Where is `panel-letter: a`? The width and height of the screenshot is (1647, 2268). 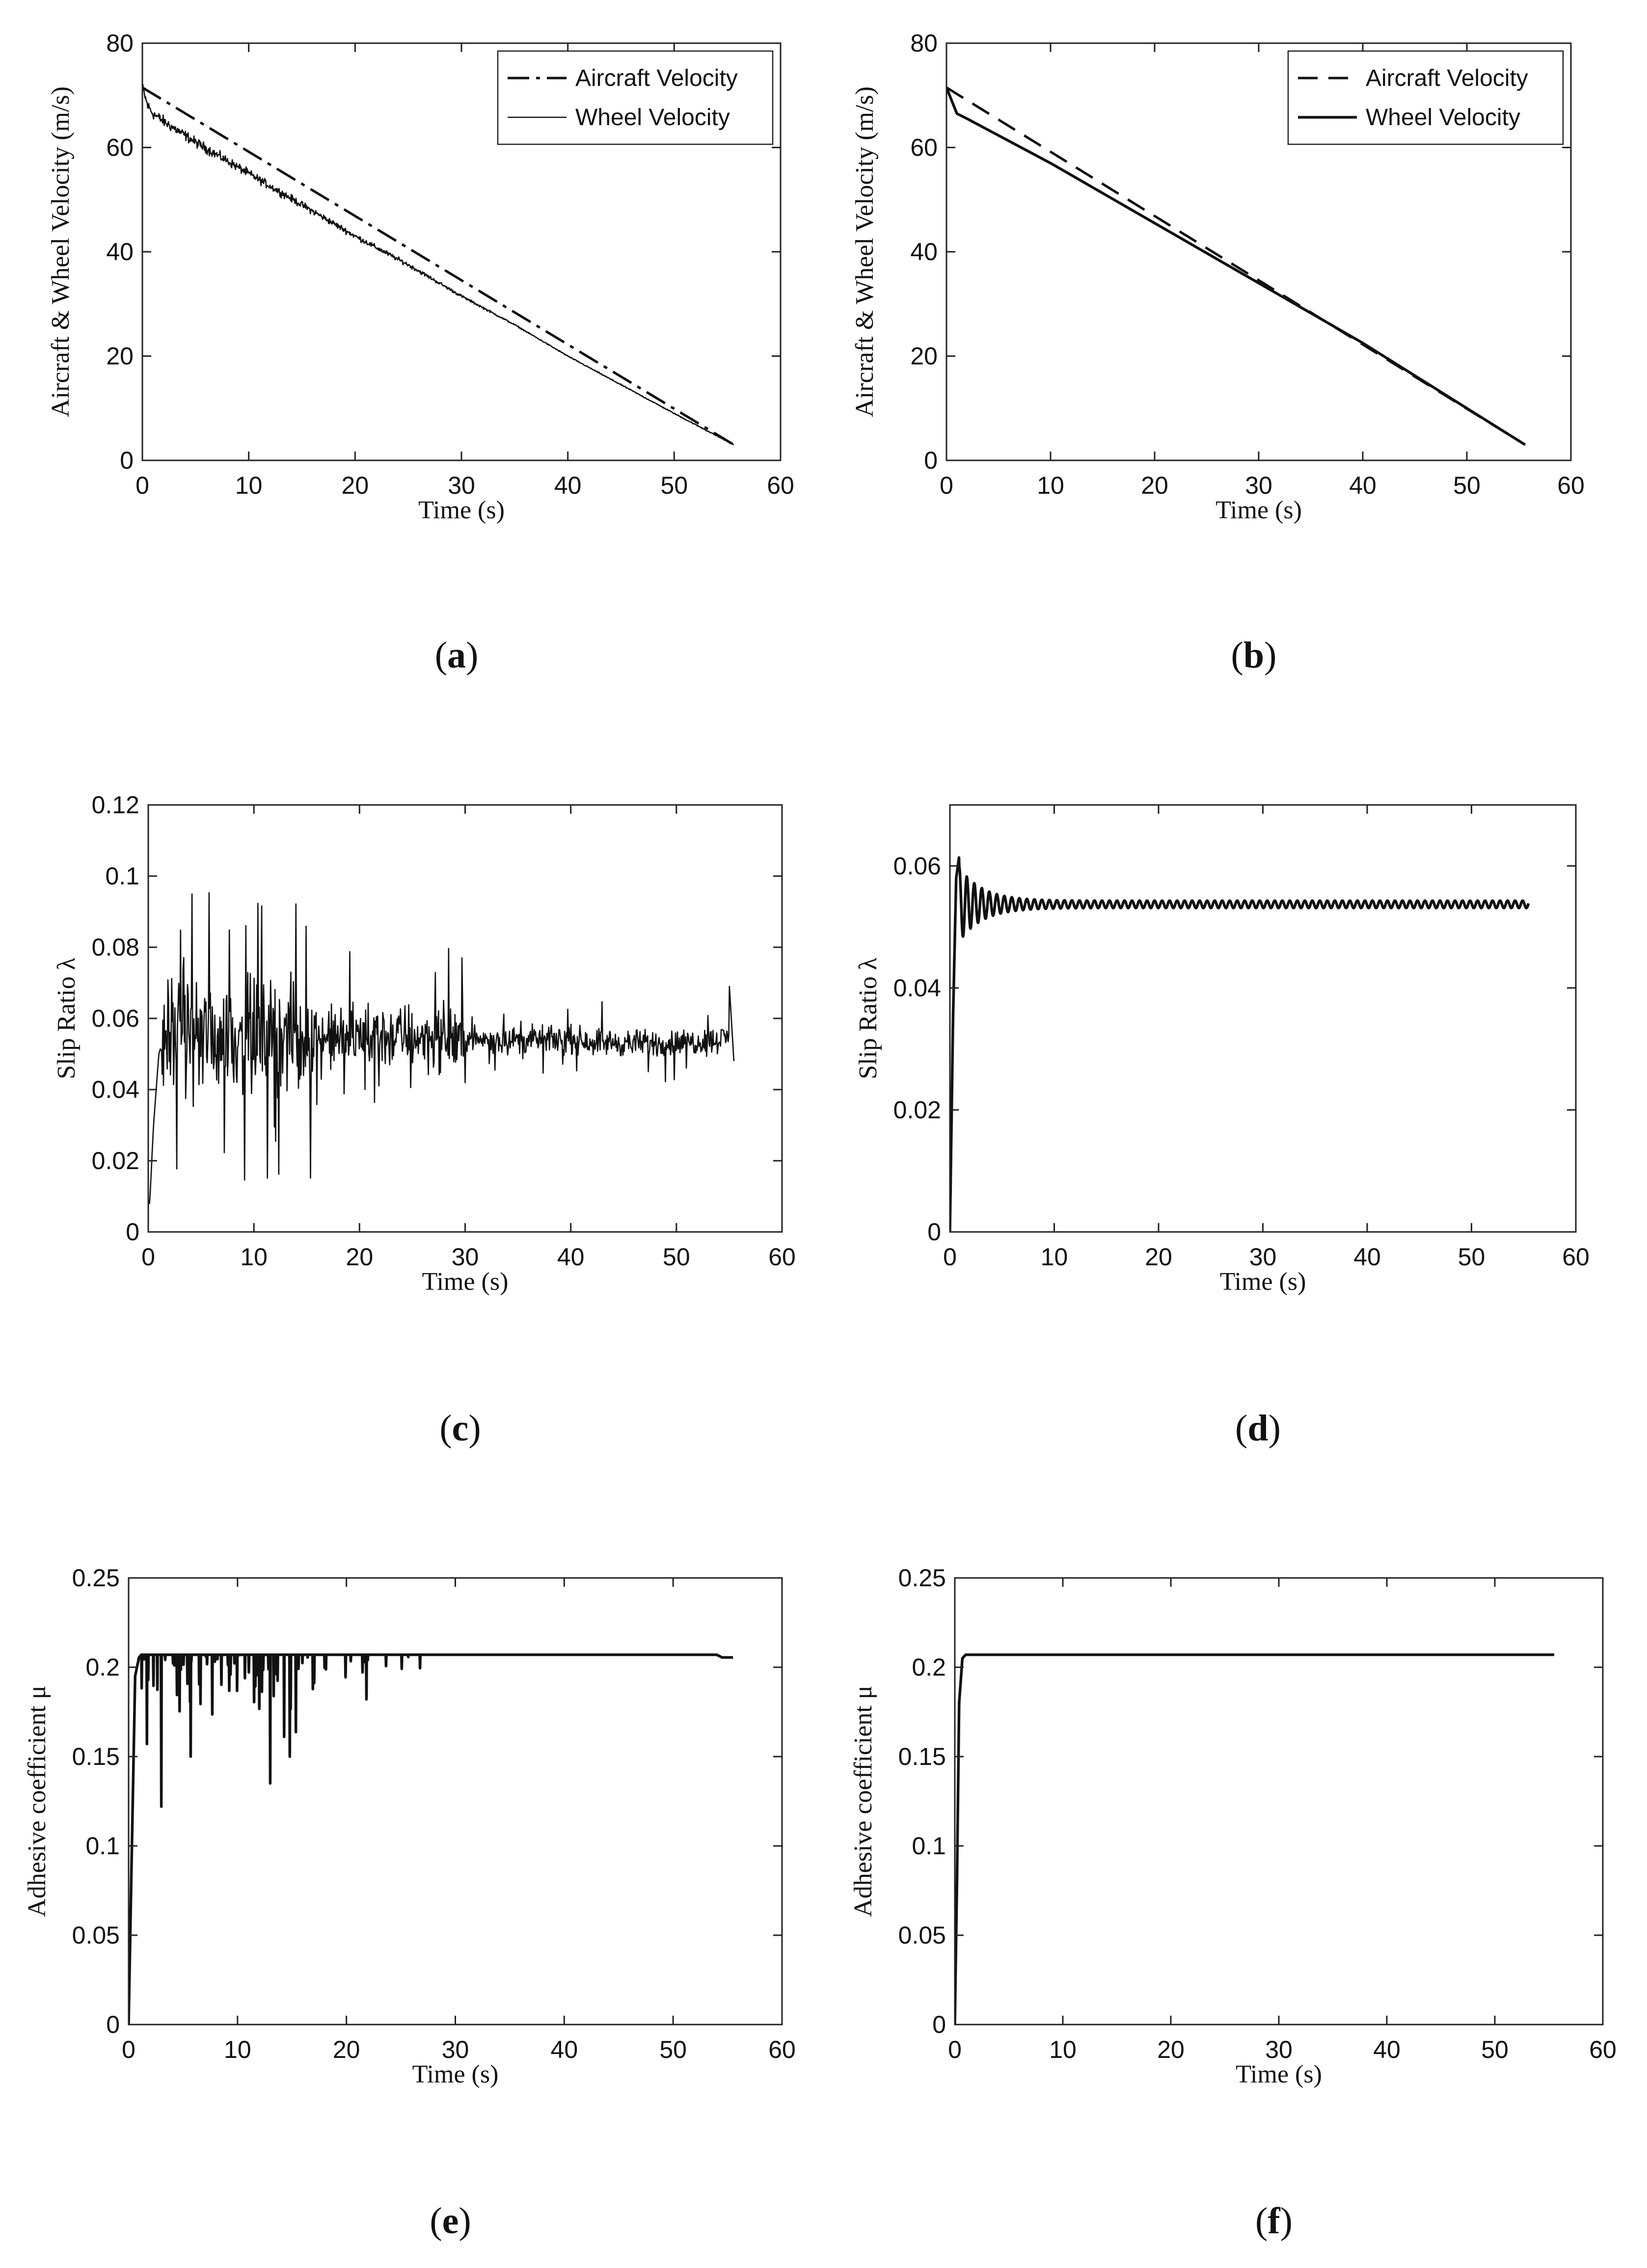
panel-letter: a is located at coordinates (457, 655).